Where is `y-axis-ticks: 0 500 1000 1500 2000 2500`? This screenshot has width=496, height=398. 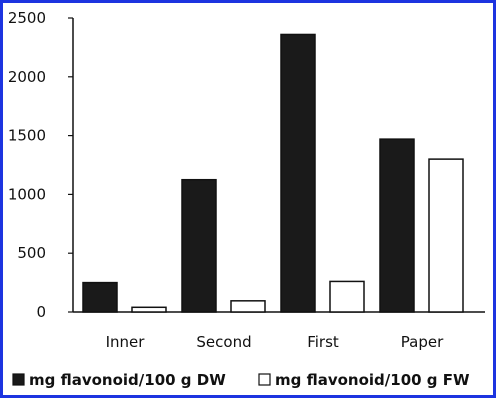
y-axis-ticks: 0 500 1000 1500 2000 2500 is located at coordinates (40, 165).